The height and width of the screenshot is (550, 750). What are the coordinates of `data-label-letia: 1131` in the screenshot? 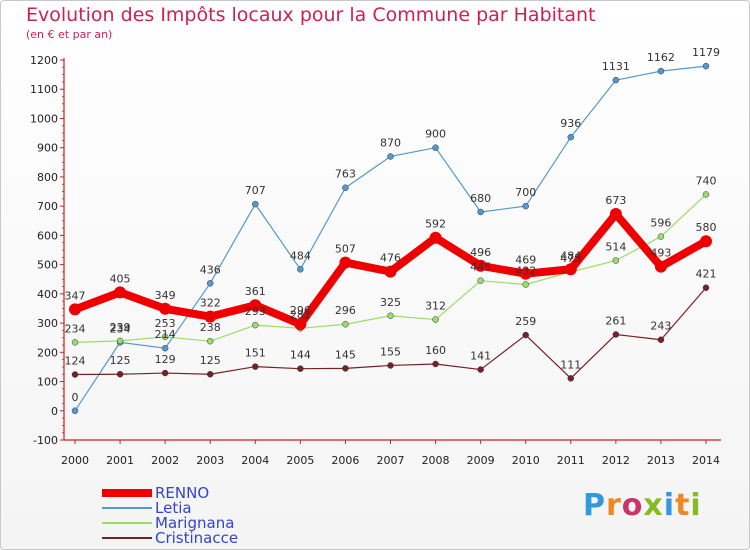 It's located at (616, 66).